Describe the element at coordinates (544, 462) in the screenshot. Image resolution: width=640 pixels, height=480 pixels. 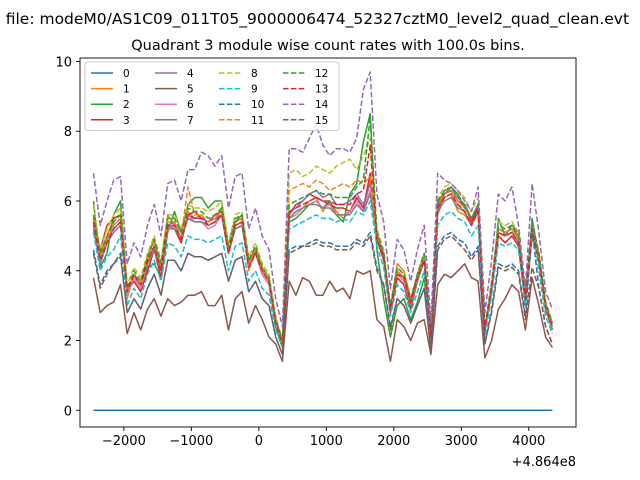
I see `x-offset-label: +4.864e8` at that location.